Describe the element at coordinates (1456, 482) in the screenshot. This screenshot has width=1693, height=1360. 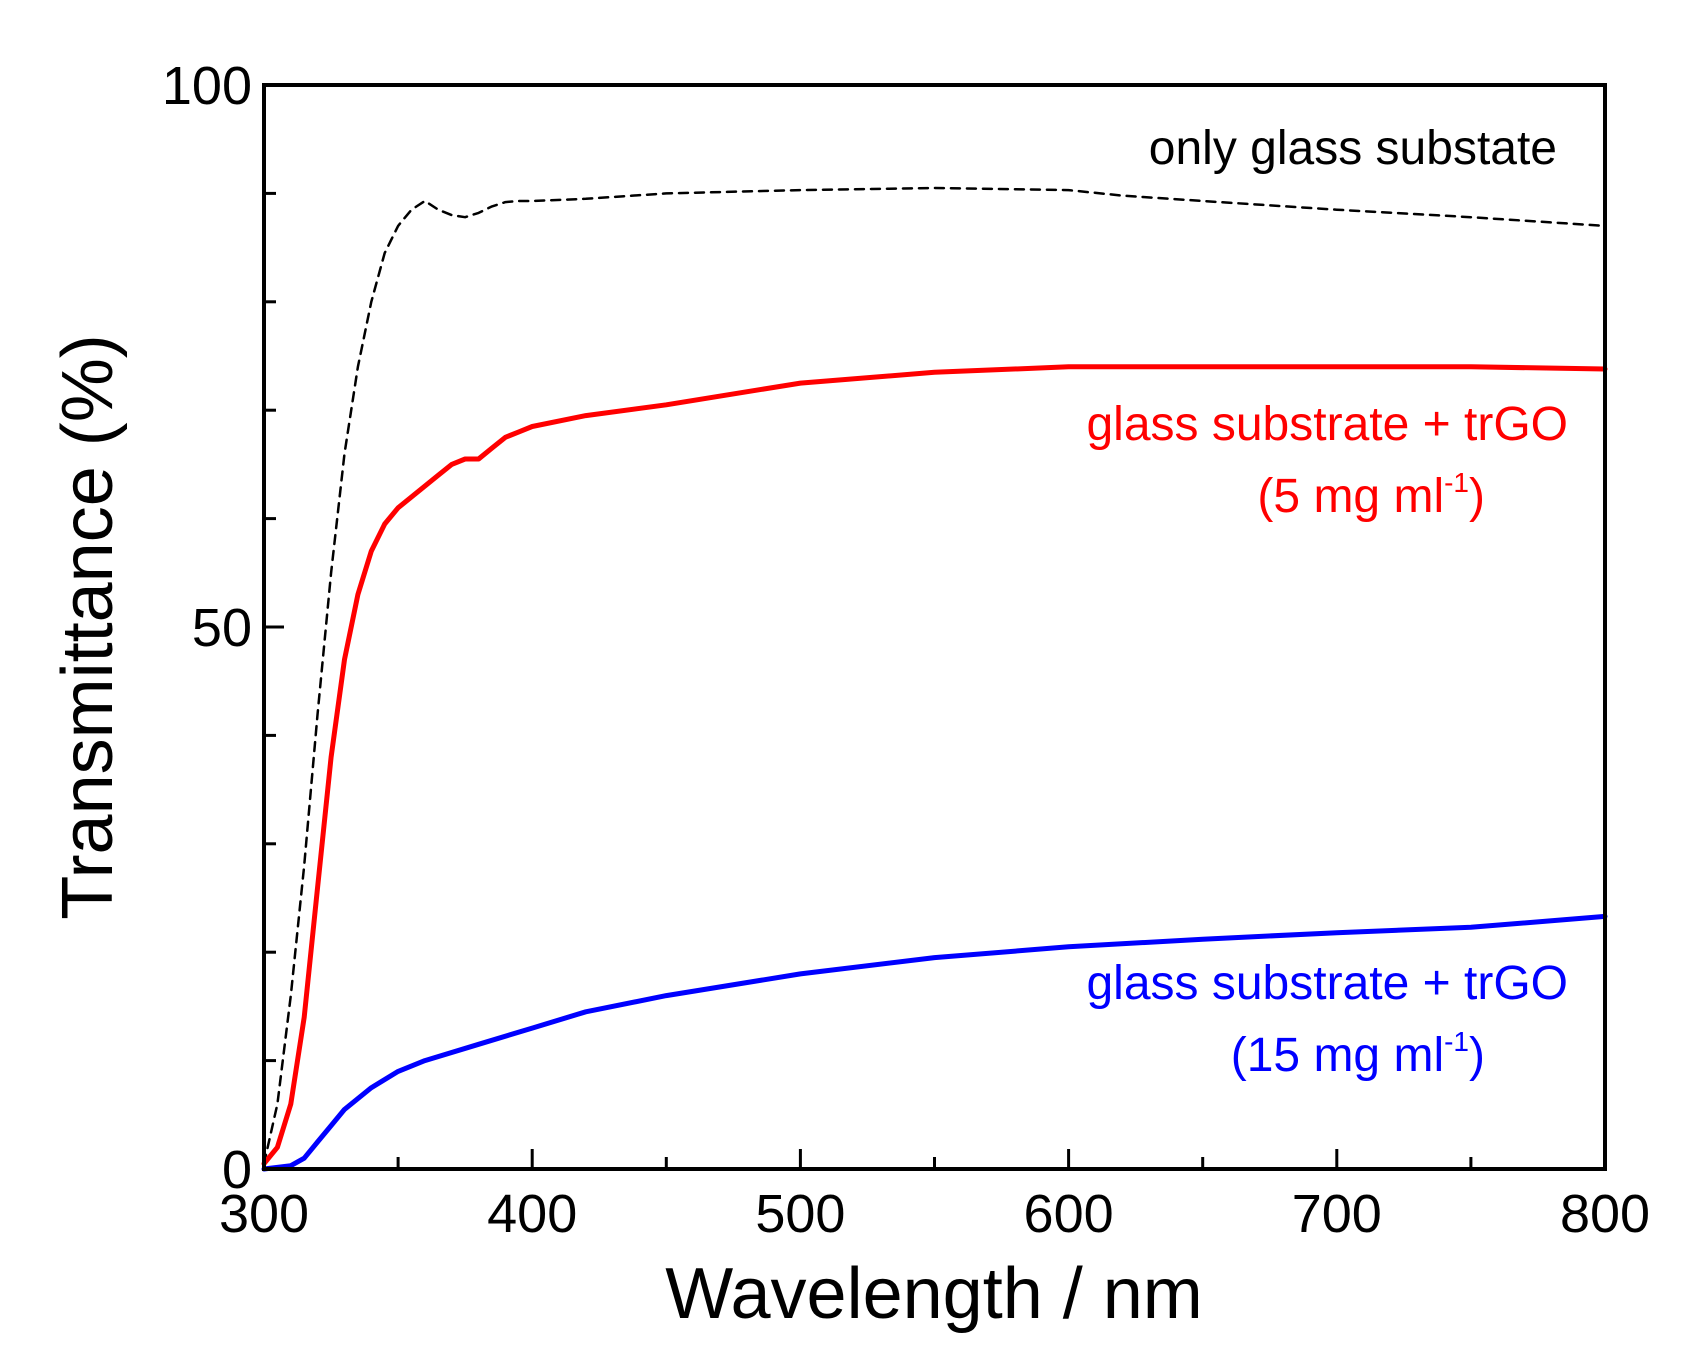
I see `annotation-trgo-5-sup: -1` at that location.